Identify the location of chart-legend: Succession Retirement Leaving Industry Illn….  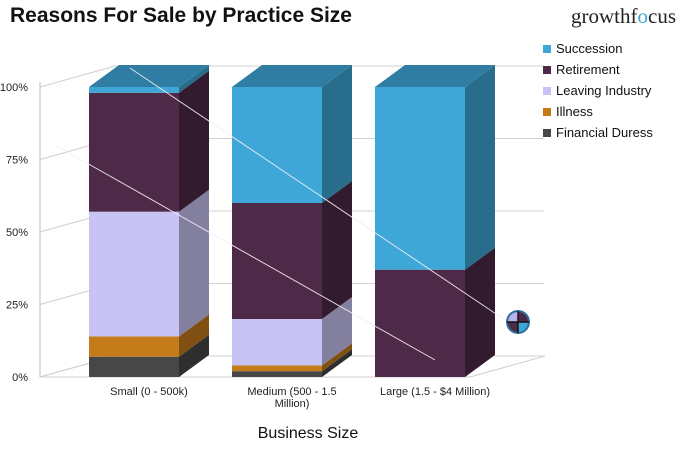
(598, 90).